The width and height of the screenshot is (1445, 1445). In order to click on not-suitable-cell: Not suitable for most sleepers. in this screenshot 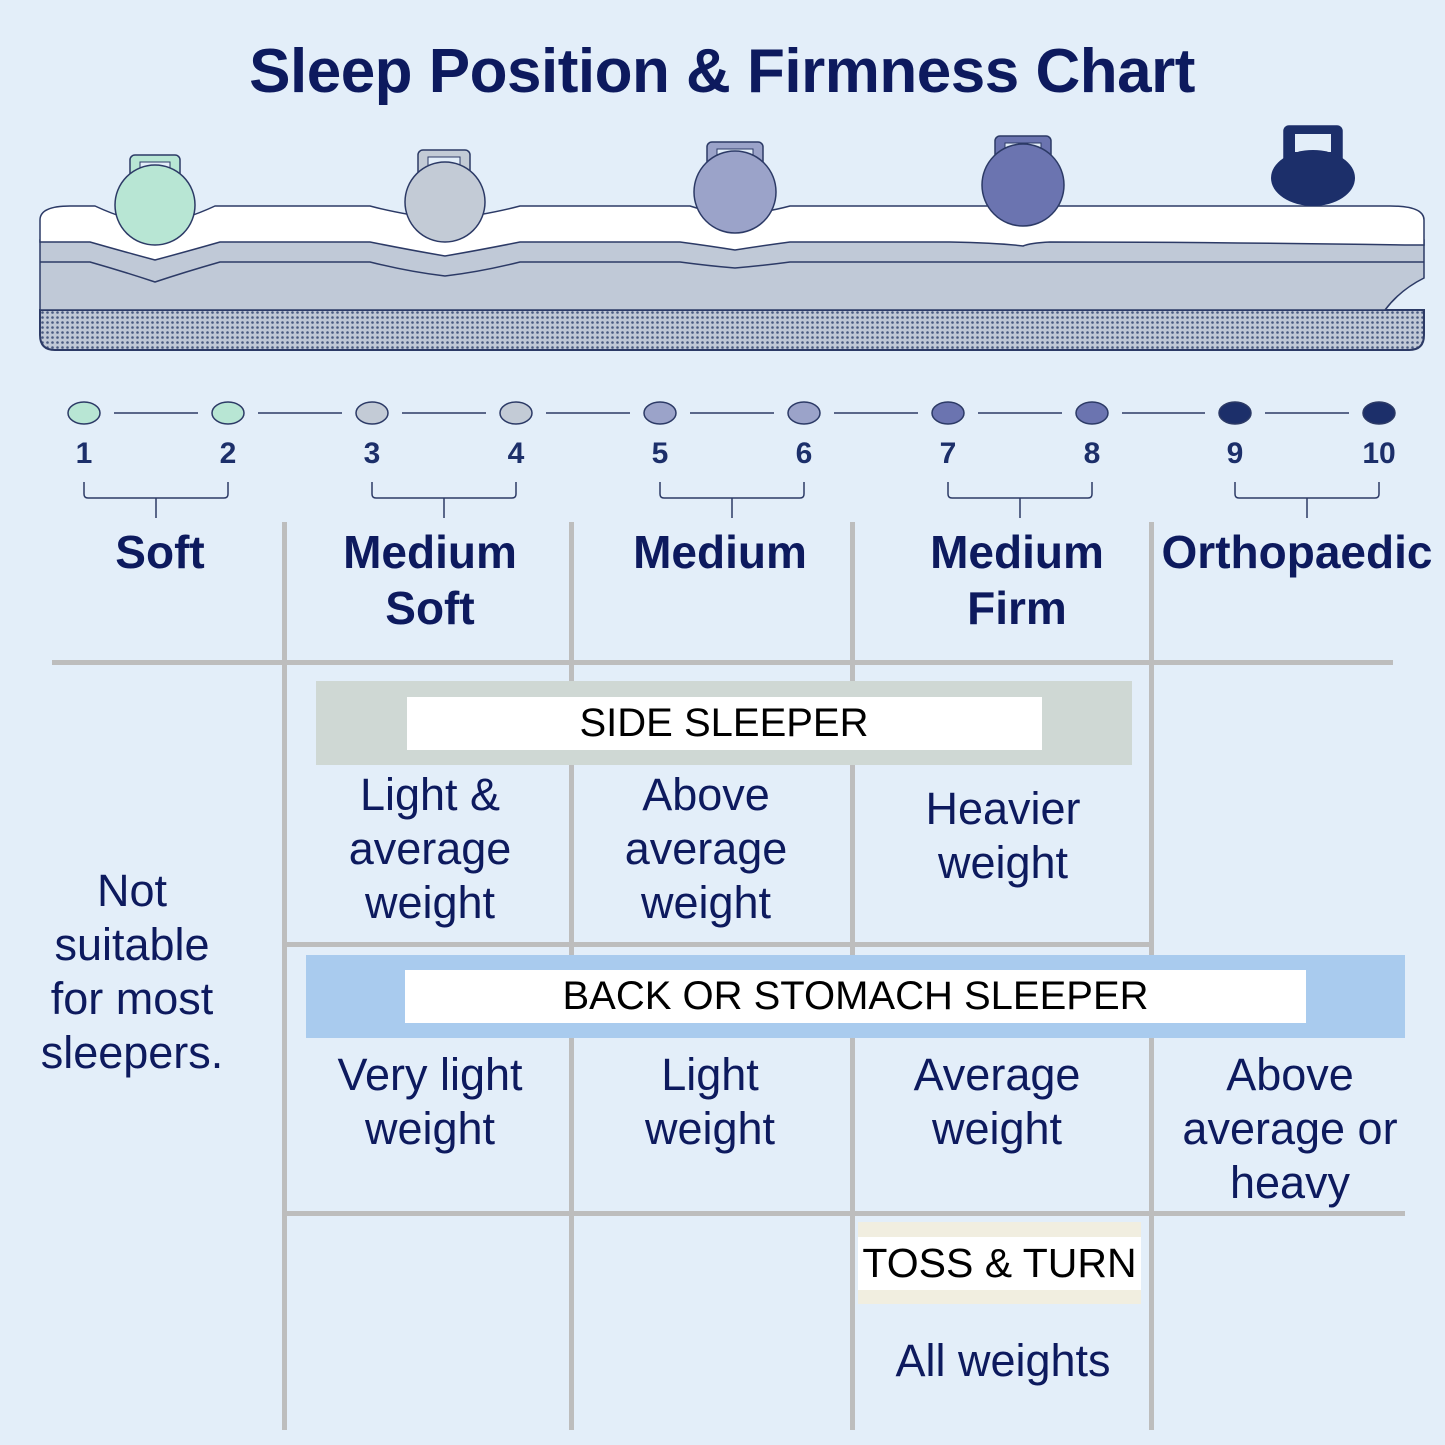, I will do `click(132, 972)`.